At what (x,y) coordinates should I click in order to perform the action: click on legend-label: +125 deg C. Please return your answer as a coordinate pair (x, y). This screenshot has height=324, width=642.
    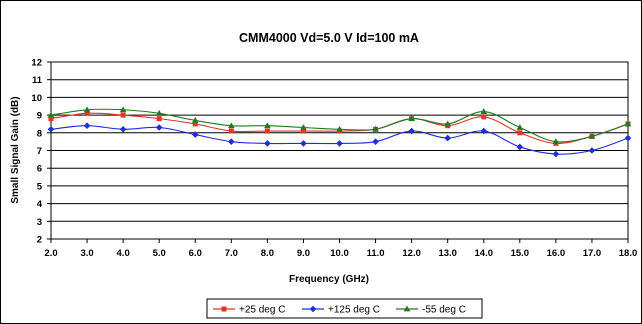
    Looking at the image, I should click on (354, 310).